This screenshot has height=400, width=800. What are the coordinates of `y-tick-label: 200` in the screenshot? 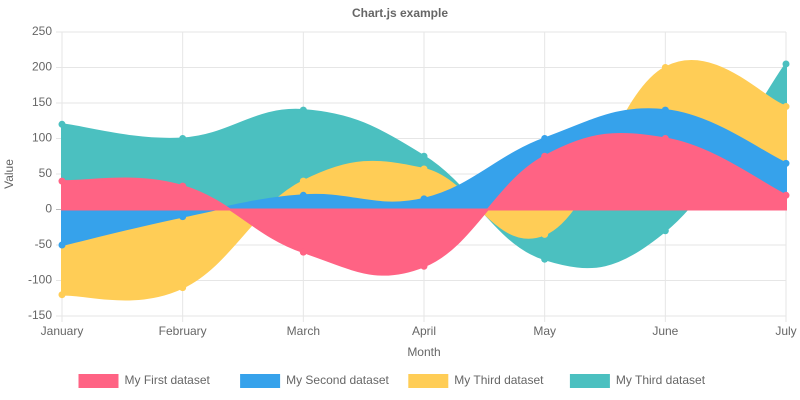 It's located at (42, 67).